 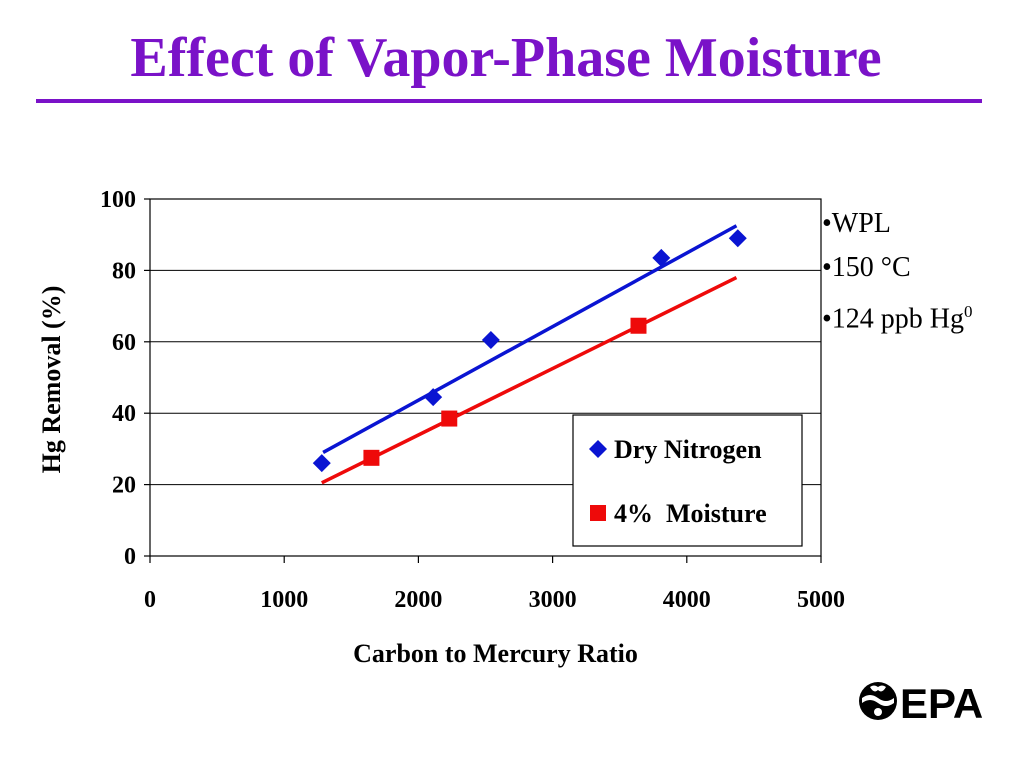 What do you see at coordinates (495, 653) in the screenshot?
I see `x-axis-title: Carbon to Mercury Ratio` at bounding box center [495, 653].